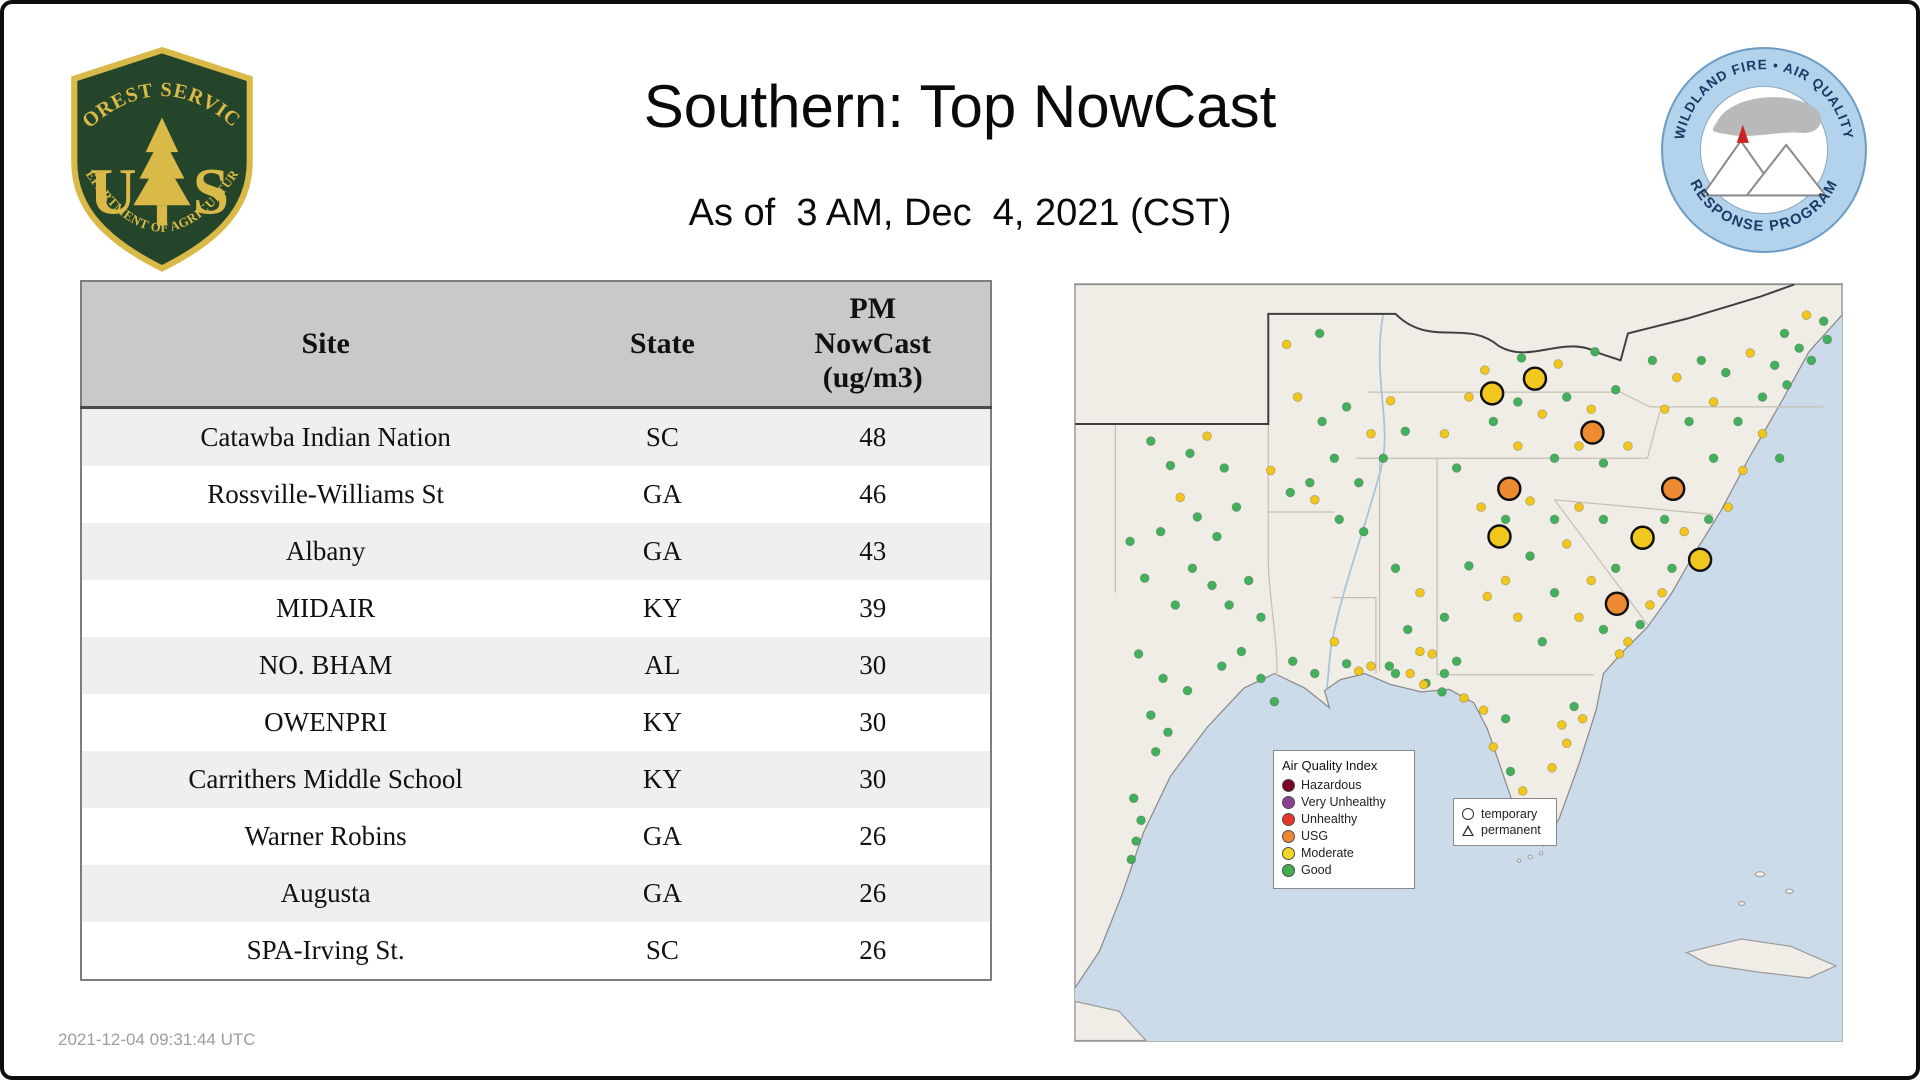  Describe the element at coordinates (325, 949) in the screenshot. I see `site-cell: SPA-Irving St.` at that location.